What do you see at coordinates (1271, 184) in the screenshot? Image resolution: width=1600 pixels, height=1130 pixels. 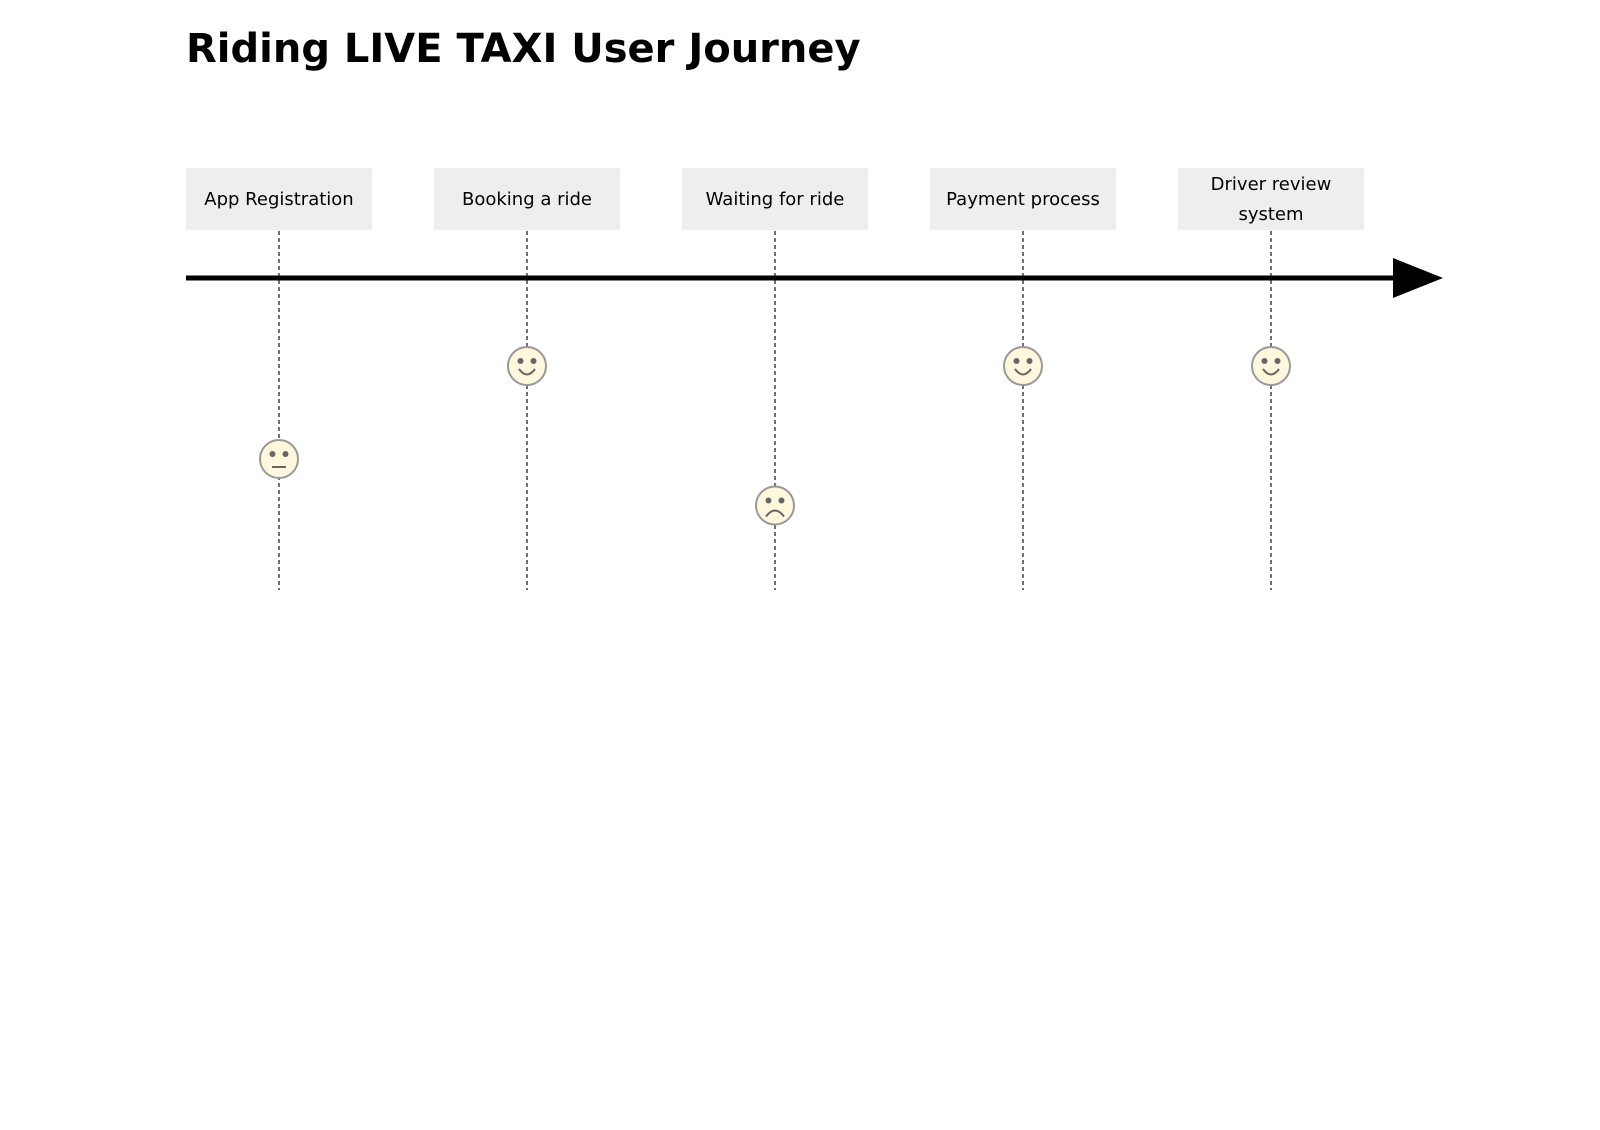 I see `task-label-line: Driver review` at bounding box center [1271, 184].